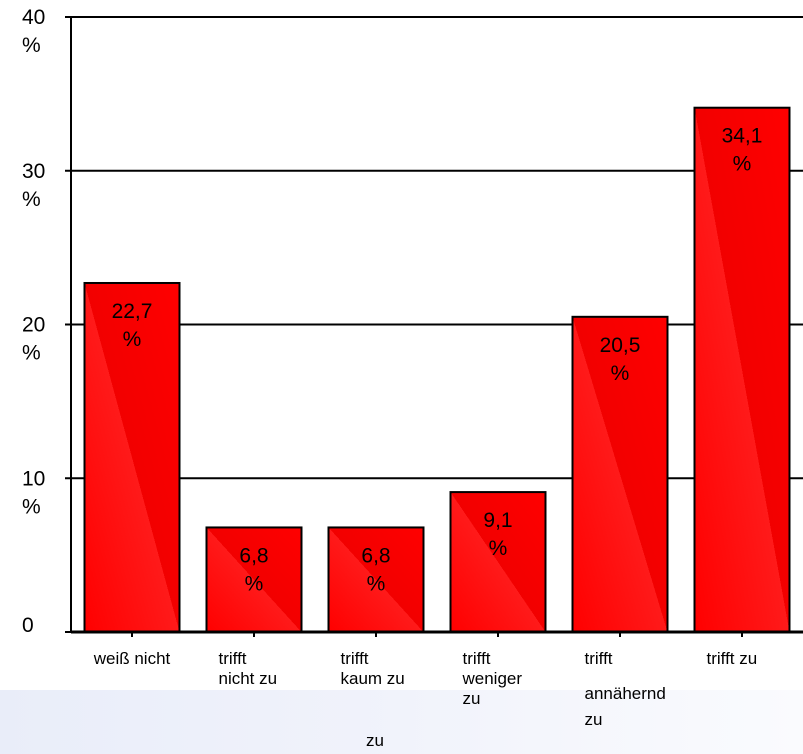  I want to click on y-tick-label: 20%, so click(33, 339).